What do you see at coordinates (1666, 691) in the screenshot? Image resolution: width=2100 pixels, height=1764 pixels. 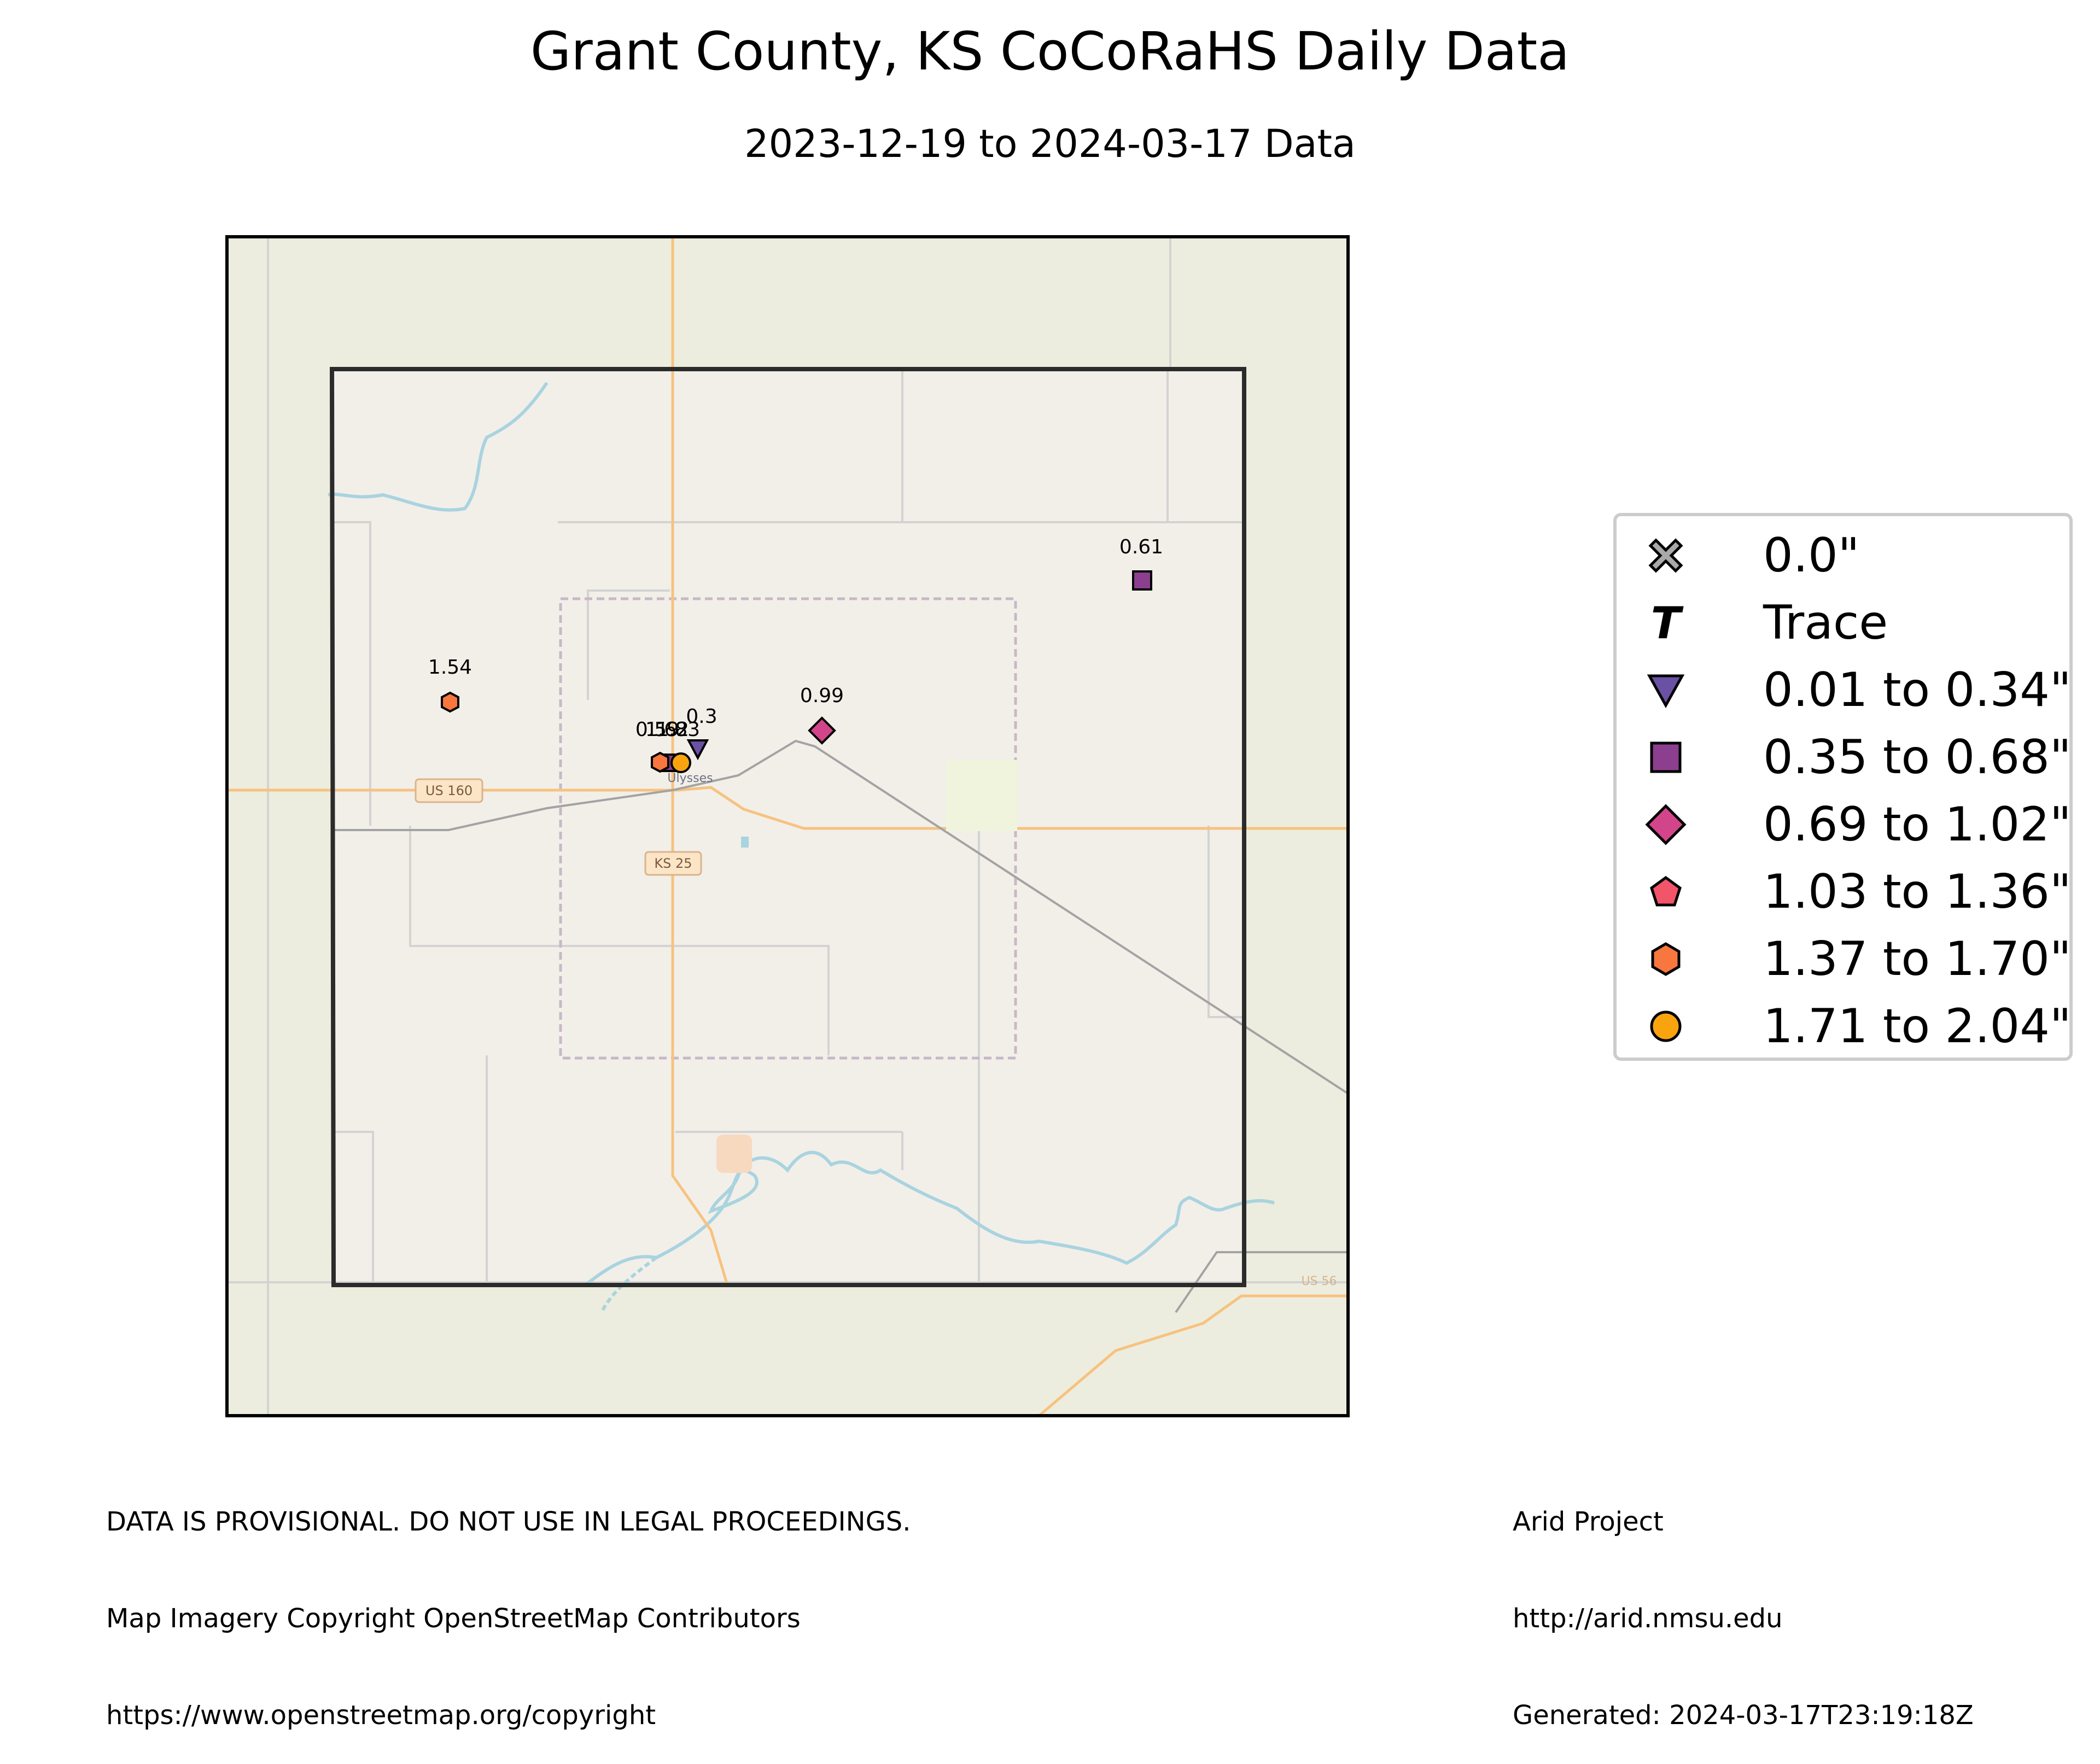 I see `triangle-down-icon` at bounding box center [1666, 691].